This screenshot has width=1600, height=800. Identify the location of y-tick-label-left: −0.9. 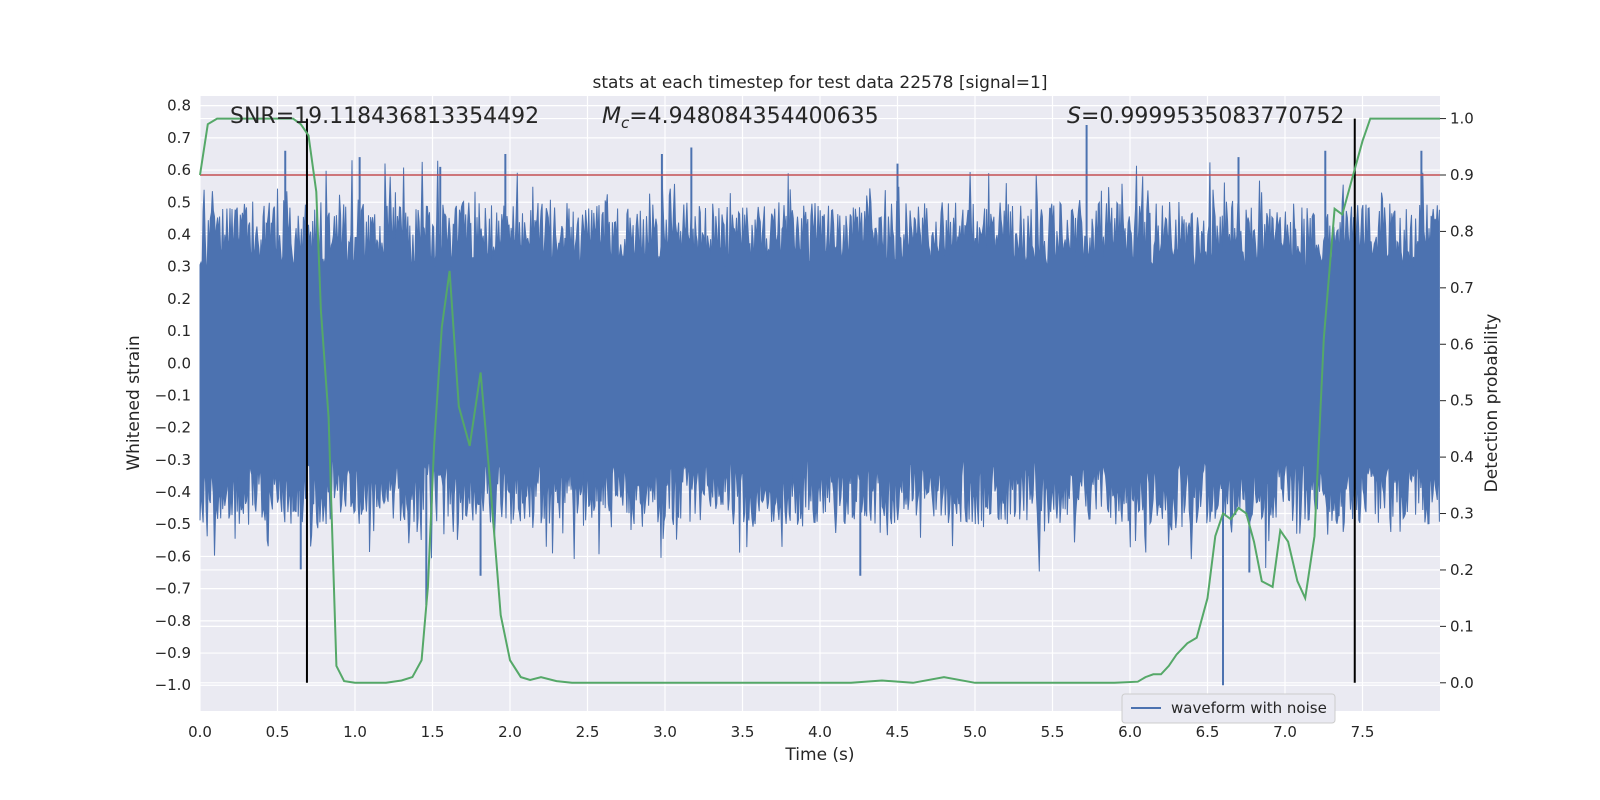
(173, 653).